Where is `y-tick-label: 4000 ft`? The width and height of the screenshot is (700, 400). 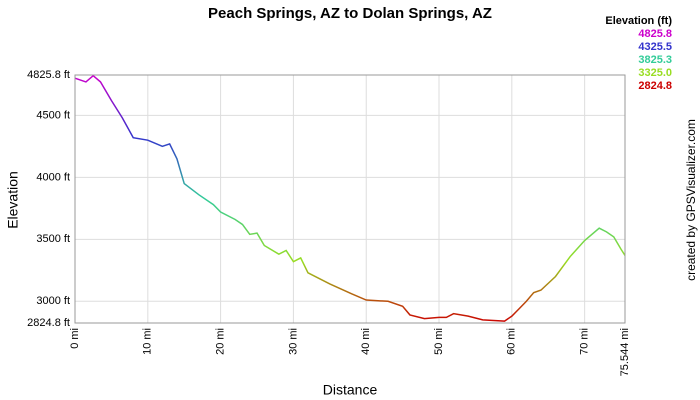 y-tick-label: 4000 ft is located at coordinates (53, 177).